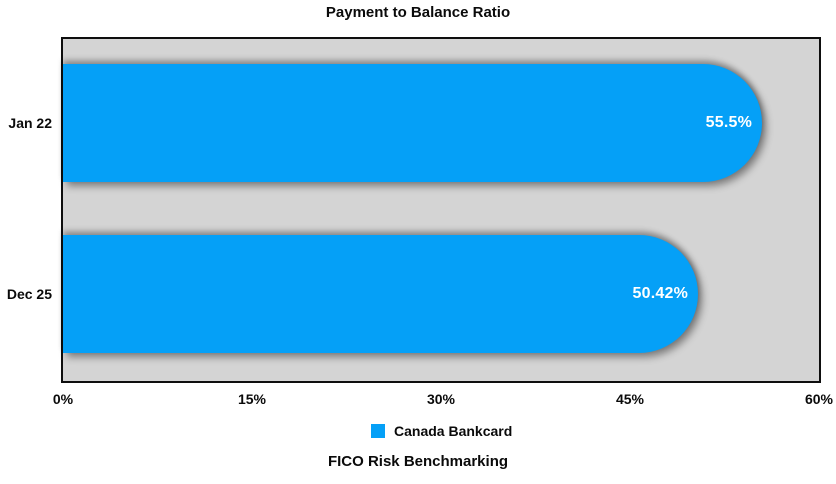 This screenshot has height=484, width=836. Describe the element at coordinates (418, 461) in the screenshot. I see `chart-footer: FICO Risk Benchmarking` at that location.